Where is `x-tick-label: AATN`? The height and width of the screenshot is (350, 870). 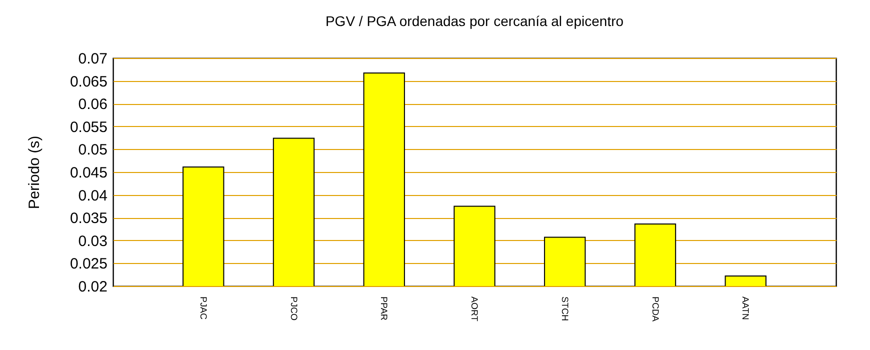
x-tick-label: AATN is located at coordinates (745, 308).